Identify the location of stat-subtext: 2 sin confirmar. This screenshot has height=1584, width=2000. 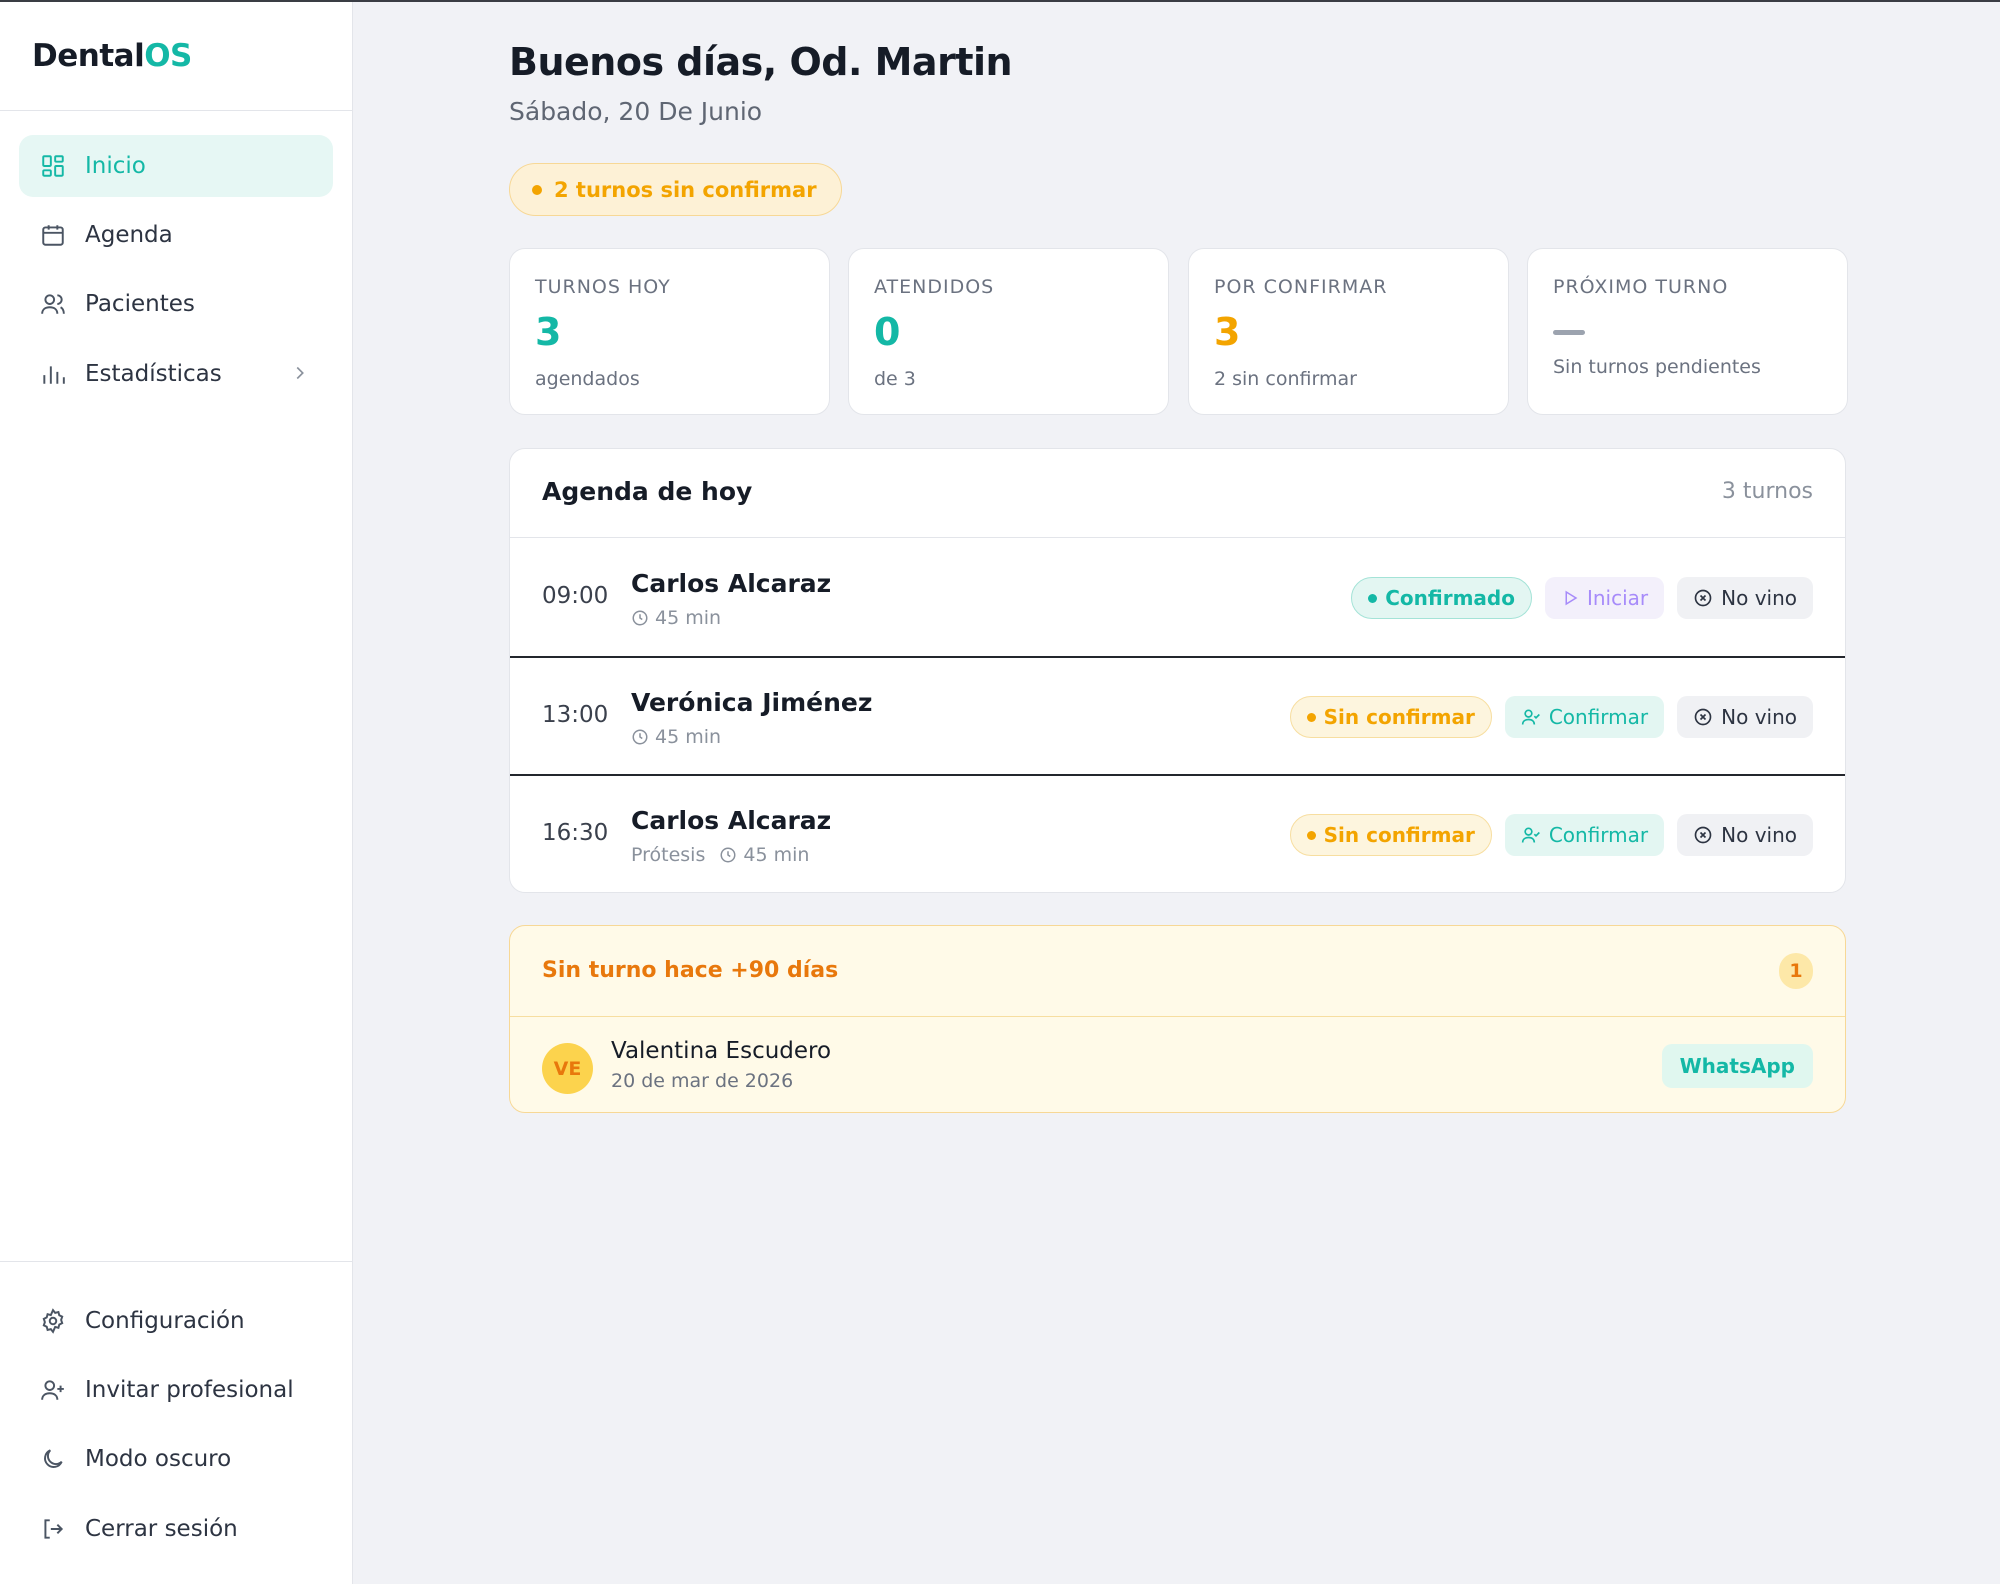
(1285, 379).